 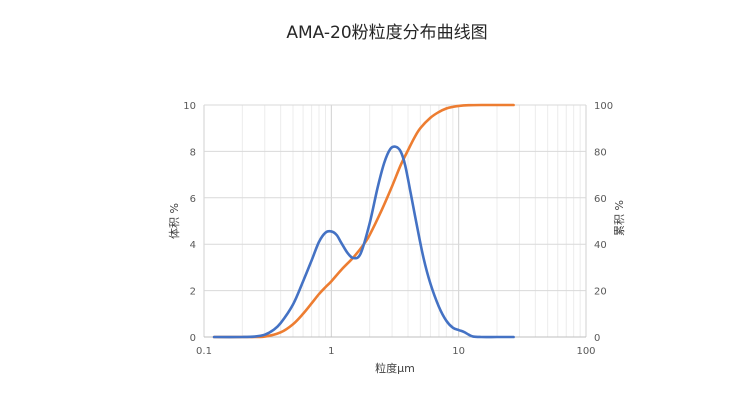 What do you see at coordinates (395, 368) in the screenshot?
I see `x-axis-title: 粒度μm` at bounding box center [395, 368].